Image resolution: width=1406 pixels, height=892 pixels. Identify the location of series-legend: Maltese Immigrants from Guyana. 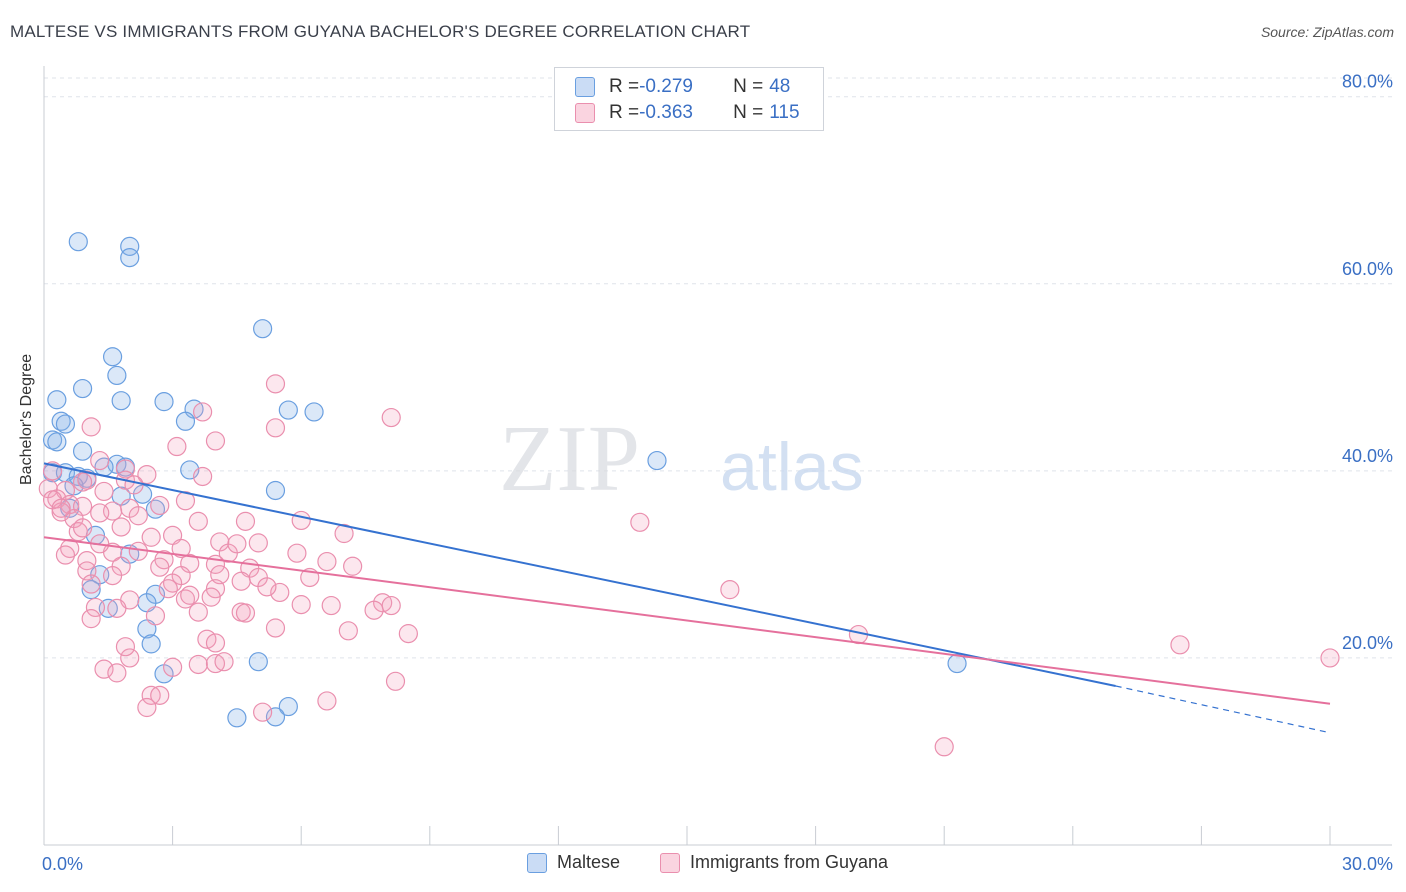
(703, 864).